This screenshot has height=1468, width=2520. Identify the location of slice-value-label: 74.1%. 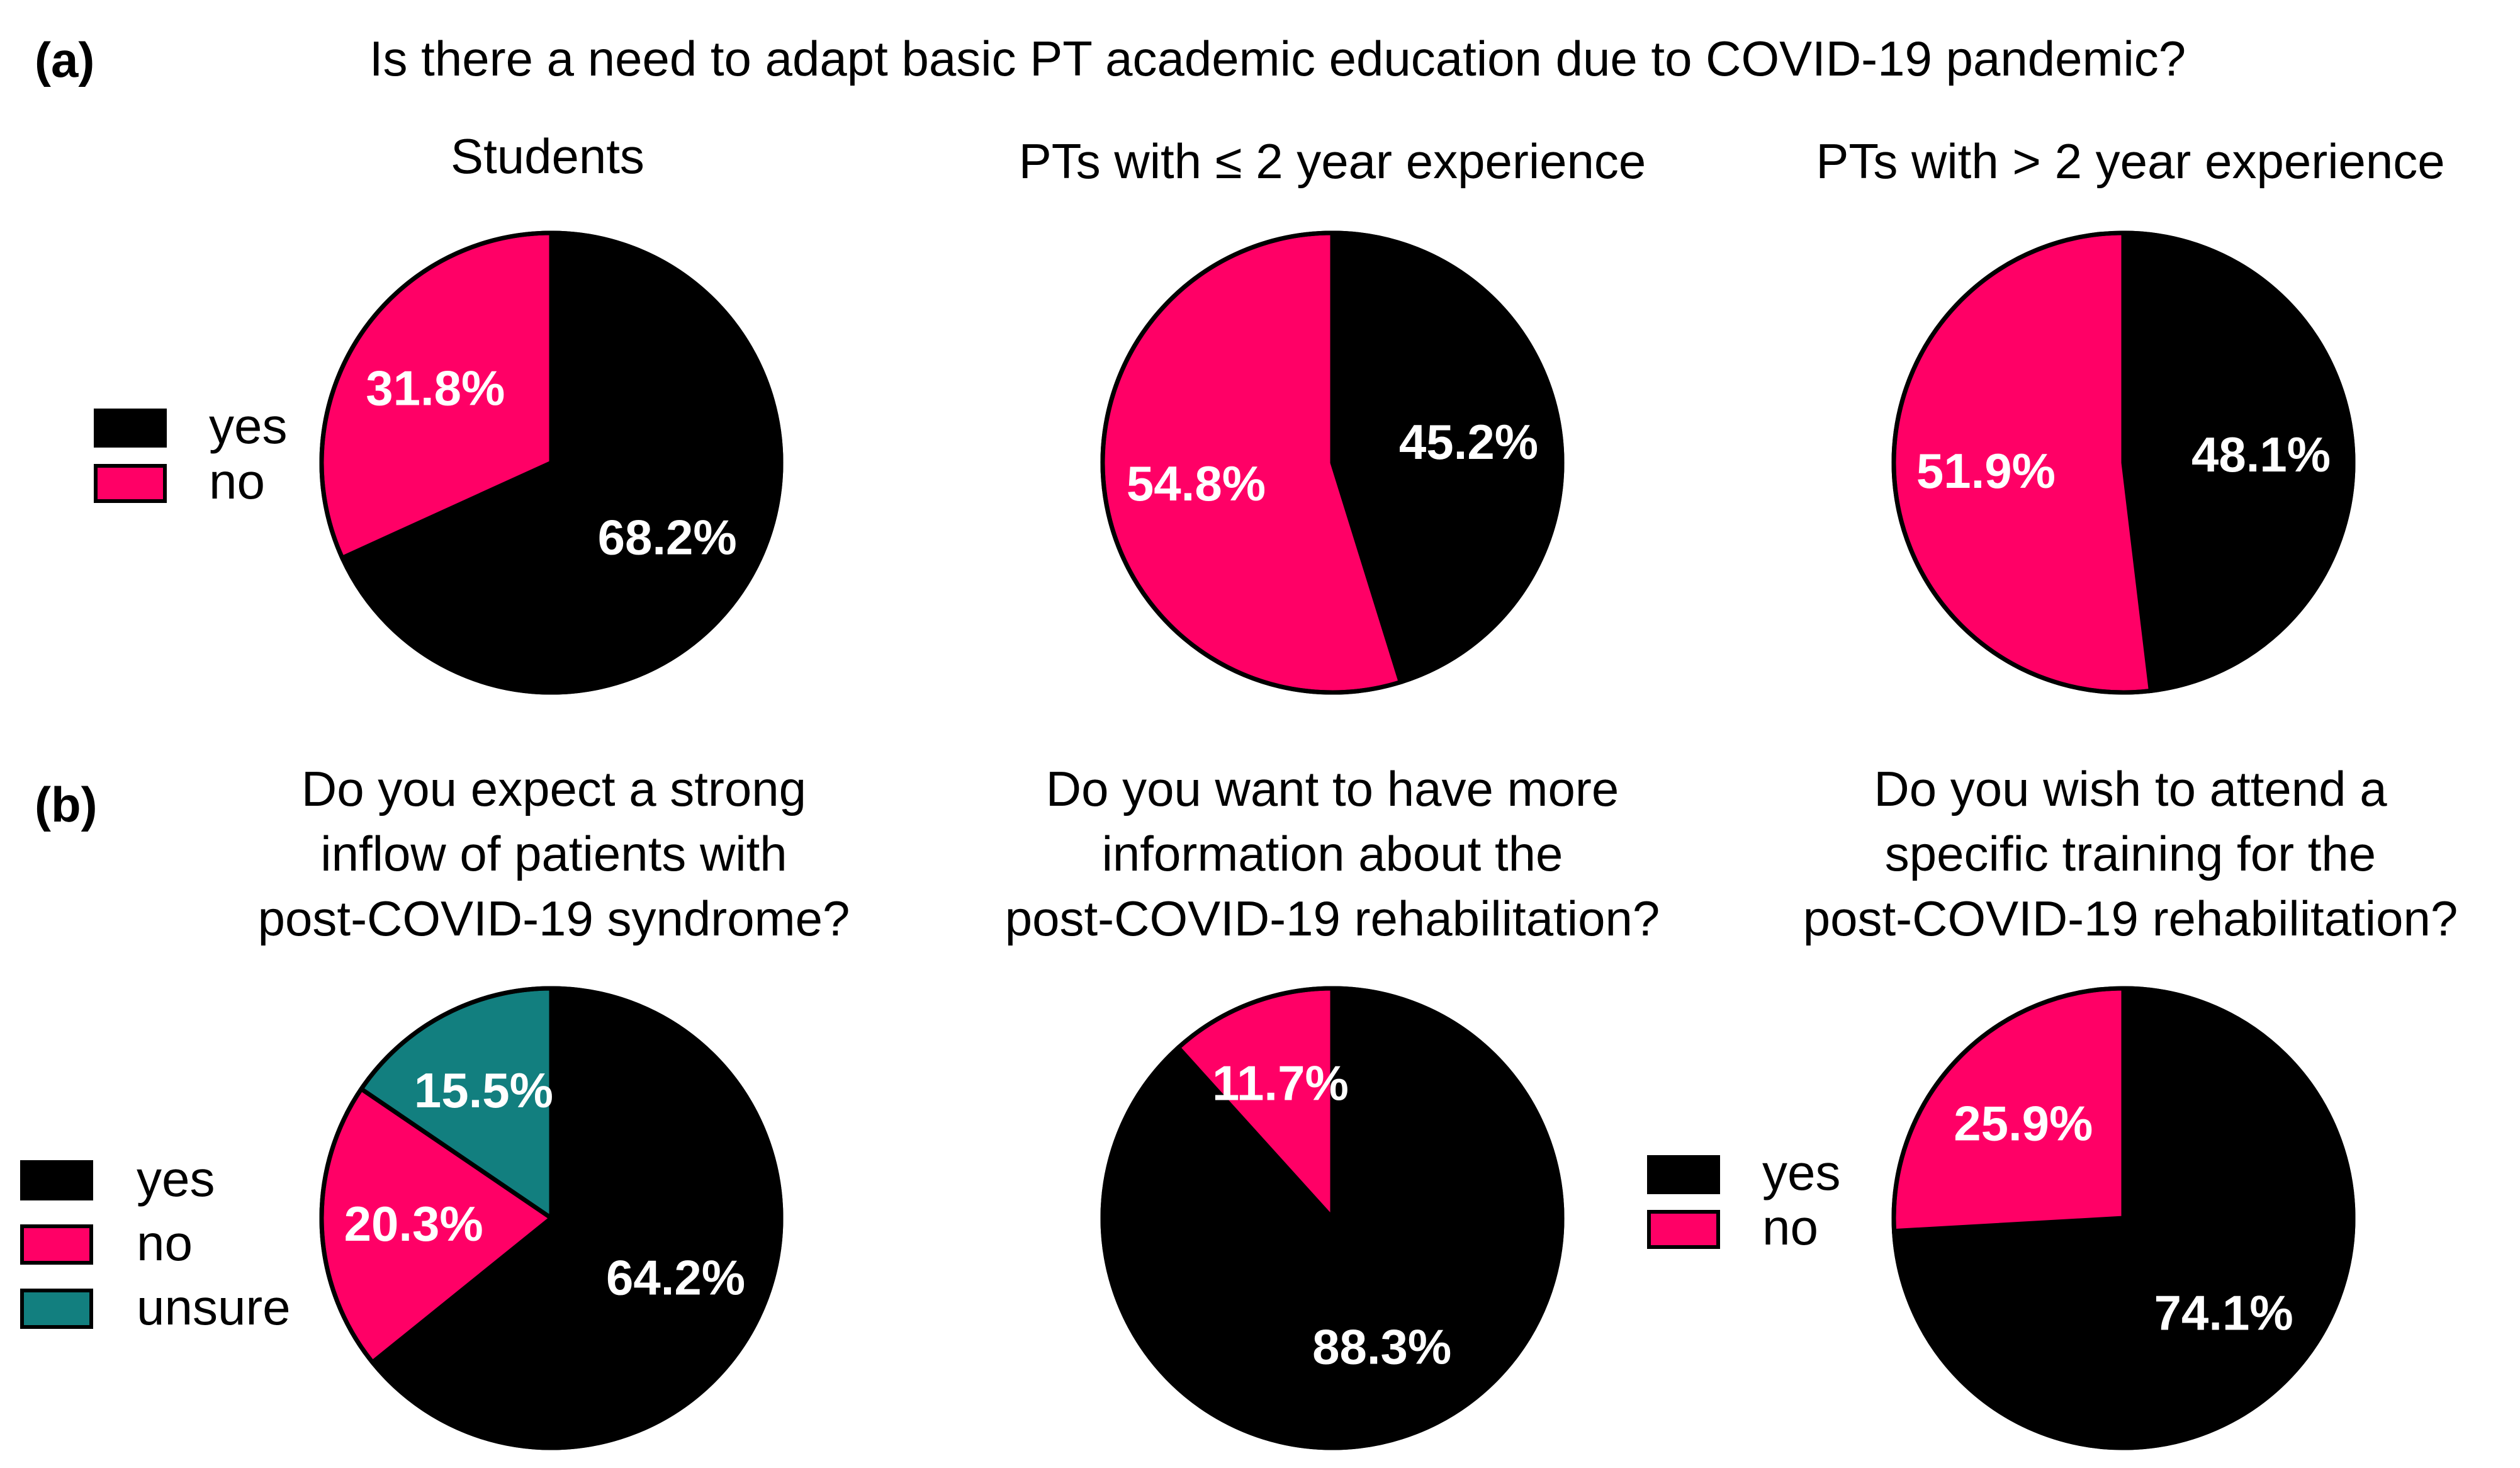
(2223, 1312).